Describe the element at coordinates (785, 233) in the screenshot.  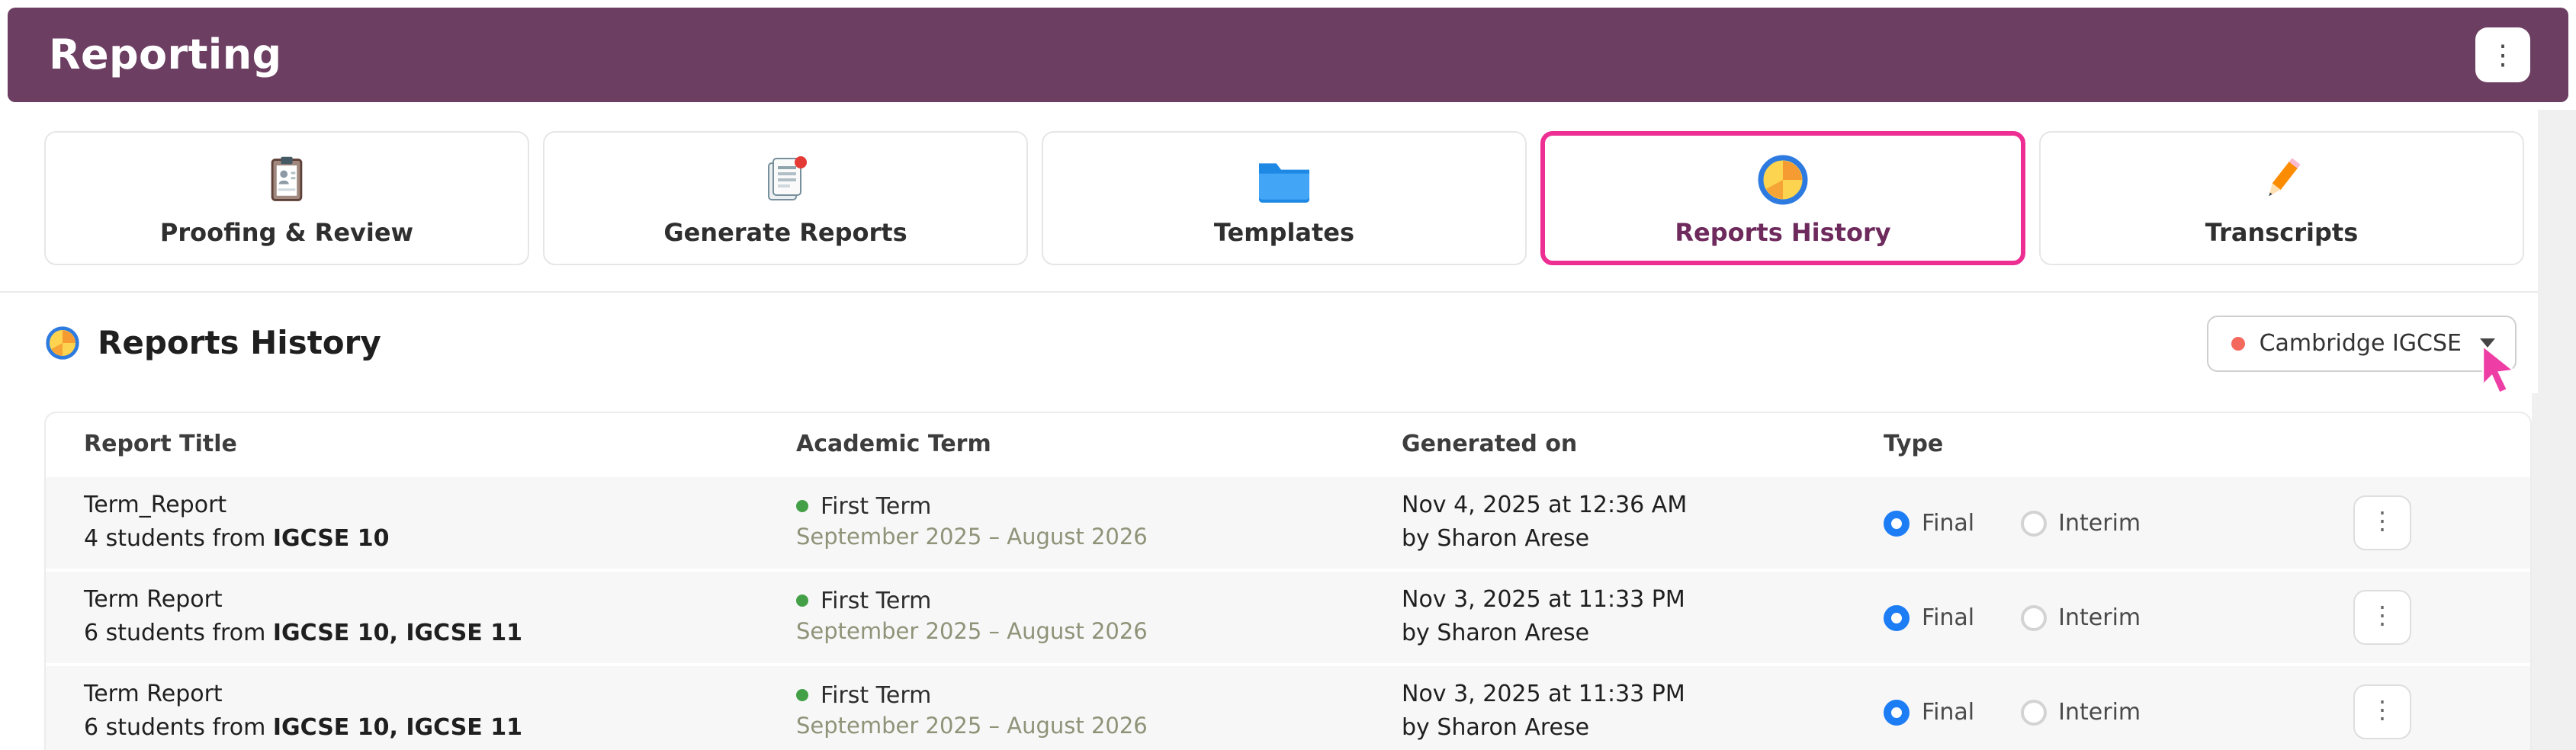
I see `tab-label: Generate Reports` at that location.